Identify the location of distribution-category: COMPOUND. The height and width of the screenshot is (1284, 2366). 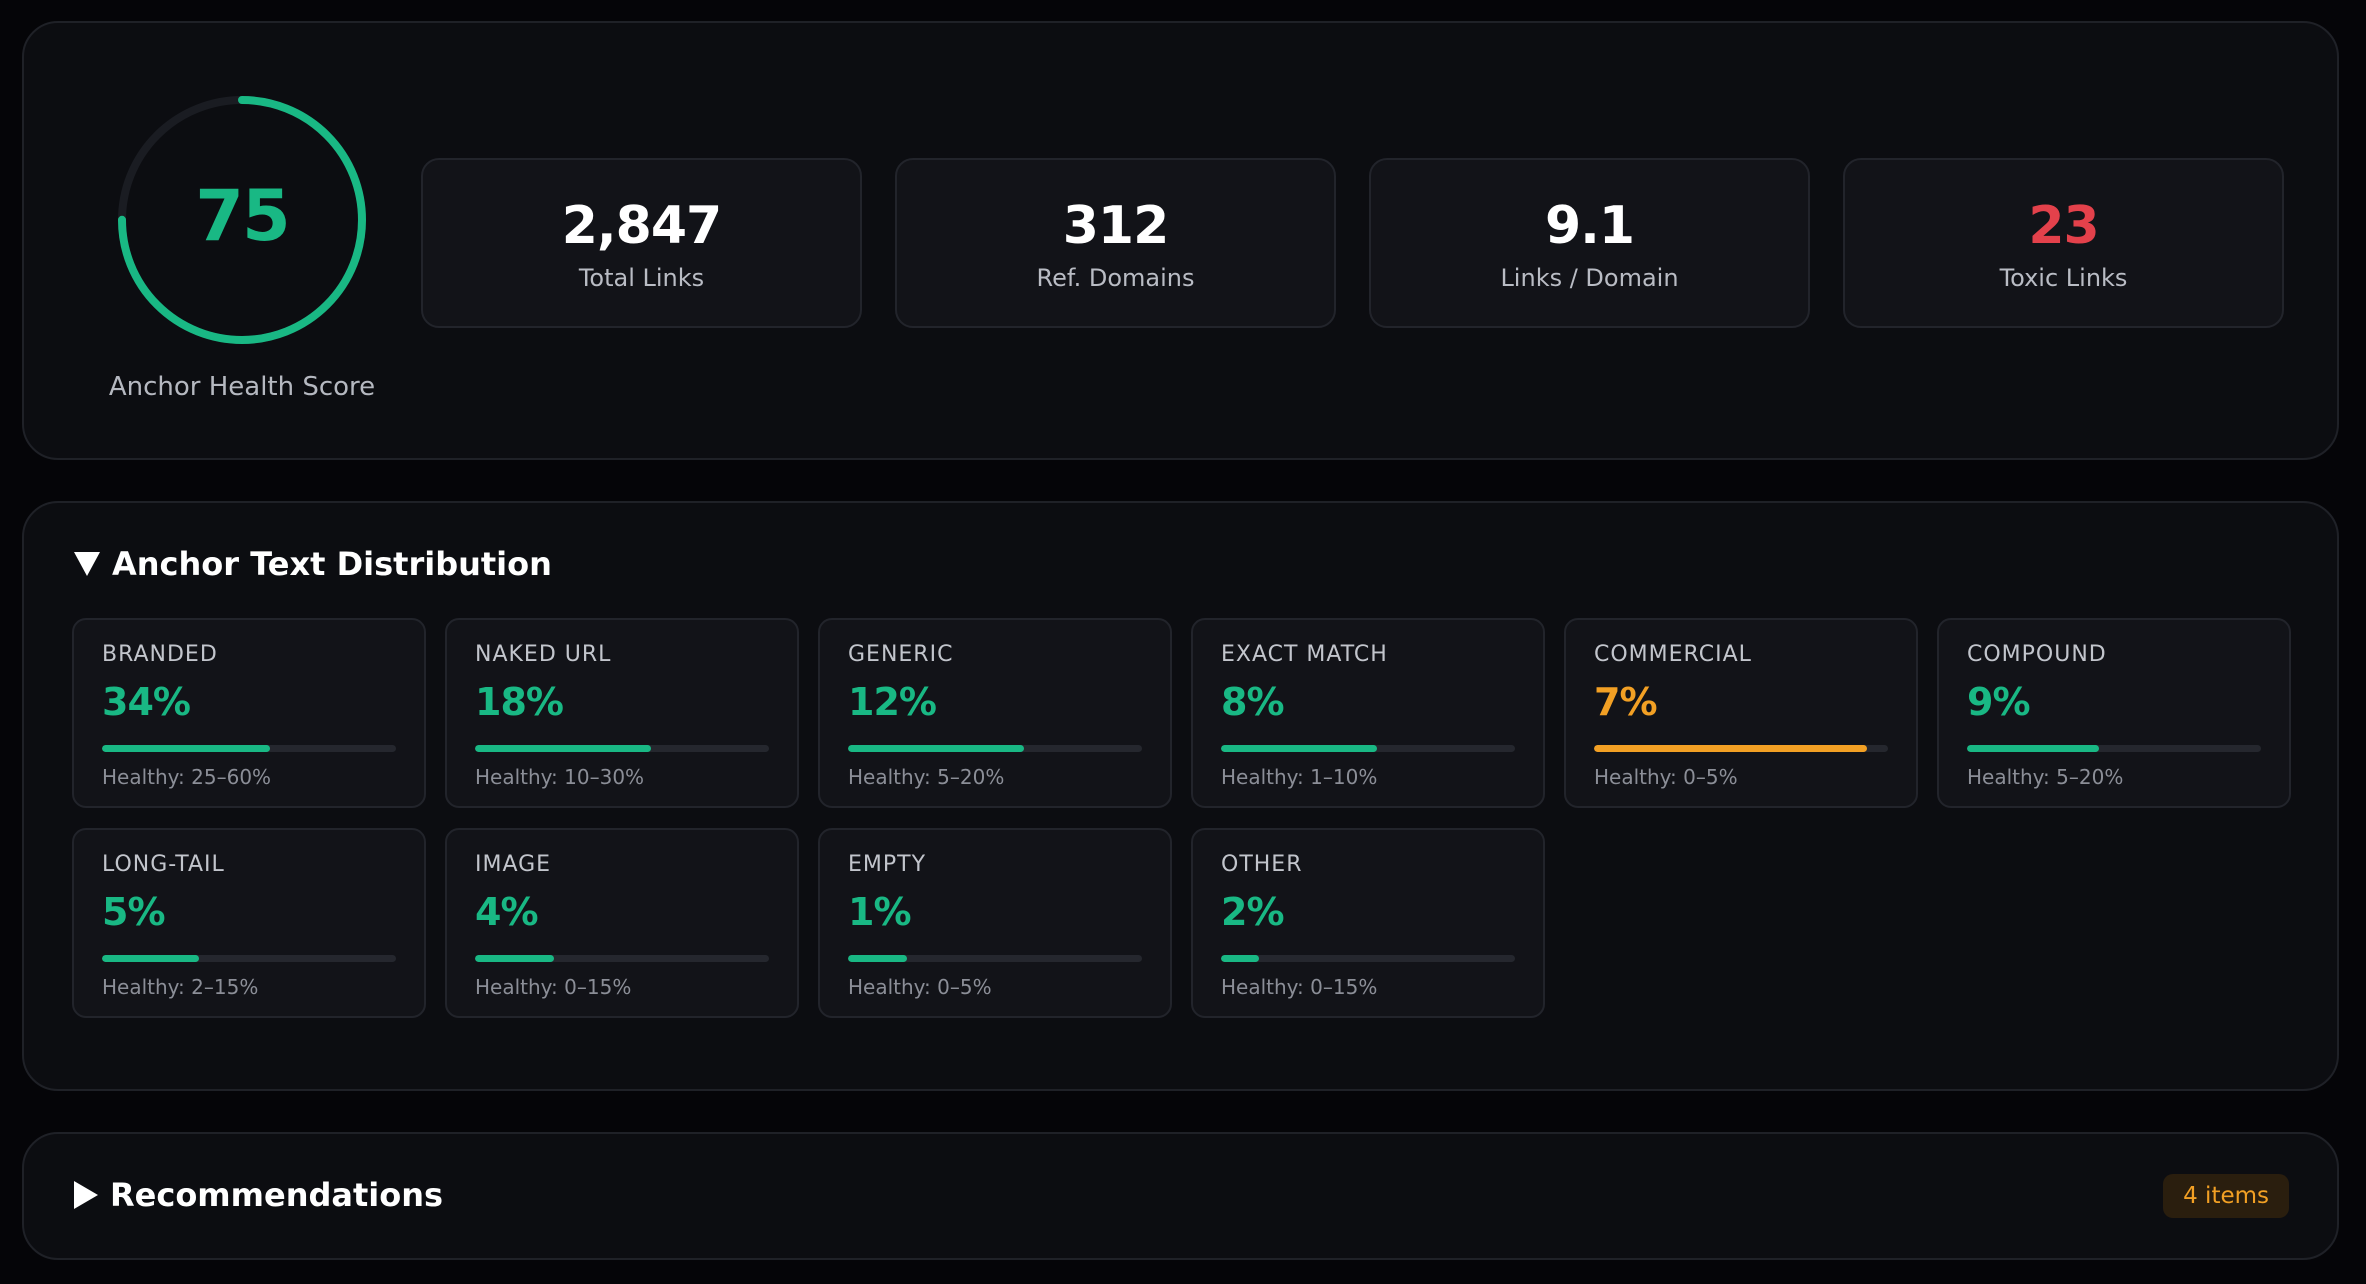
(2037, 654).